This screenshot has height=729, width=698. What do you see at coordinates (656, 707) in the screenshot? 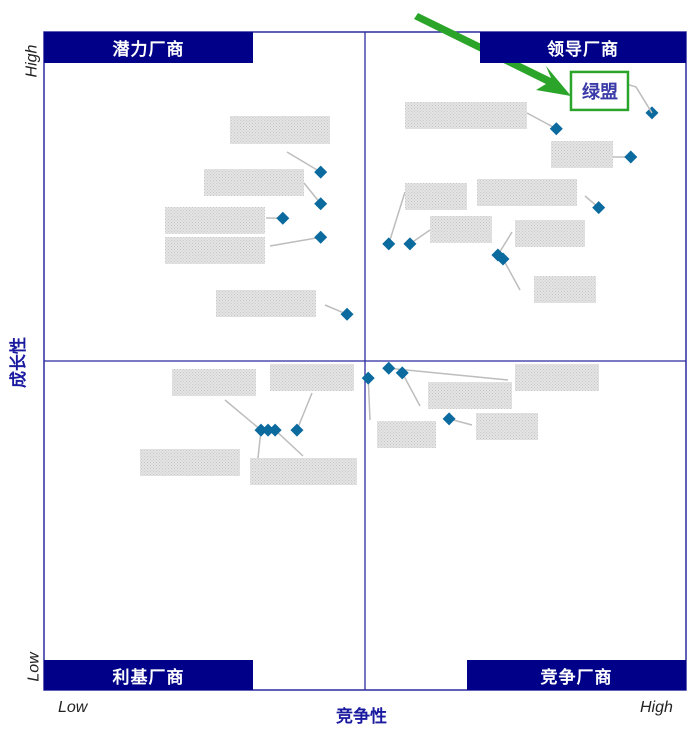
I see `x-tick-high: High` at bounding box center [656, 707].